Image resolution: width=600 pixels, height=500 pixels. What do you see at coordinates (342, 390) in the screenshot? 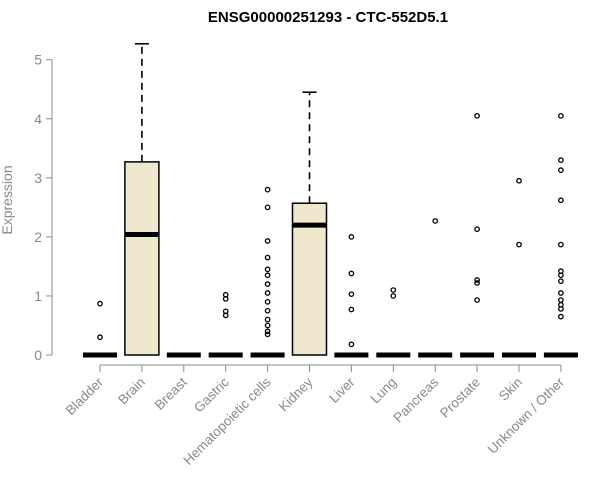
I see `x-tick-label: Liver` at bounding box center [342, 390].